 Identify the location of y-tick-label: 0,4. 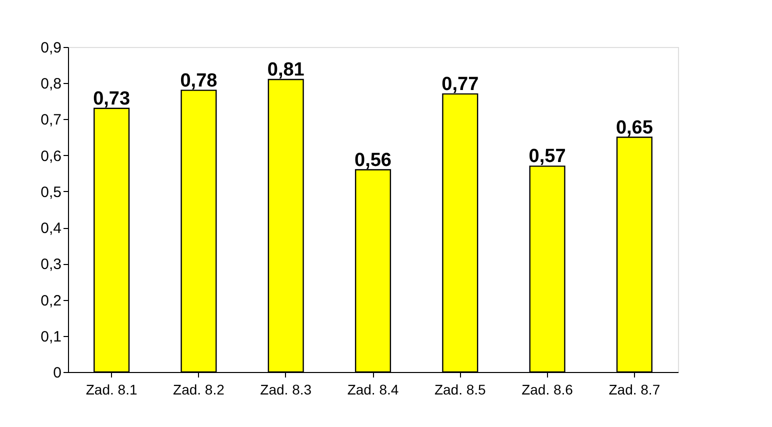
(51, 229).